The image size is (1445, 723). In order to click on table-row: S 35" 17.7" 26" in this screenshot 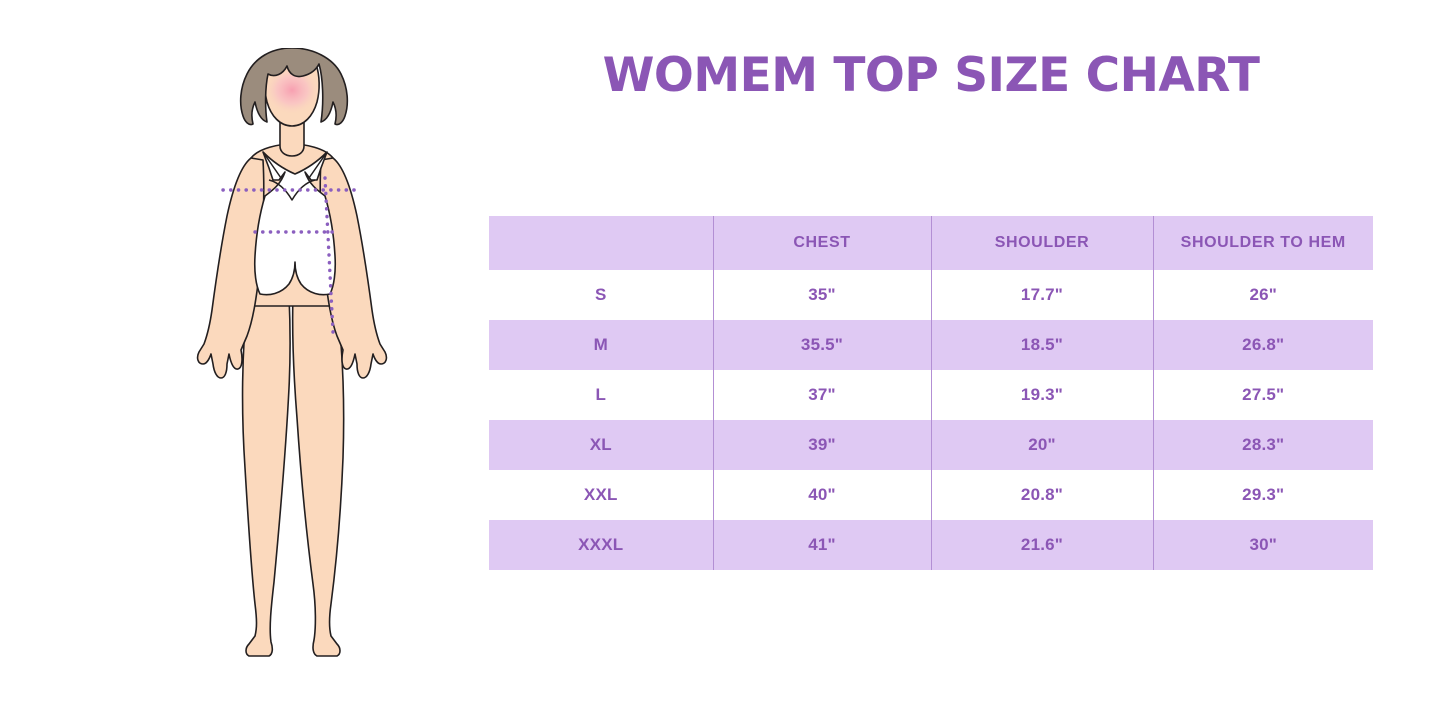, I will do `click(931, 295)`.